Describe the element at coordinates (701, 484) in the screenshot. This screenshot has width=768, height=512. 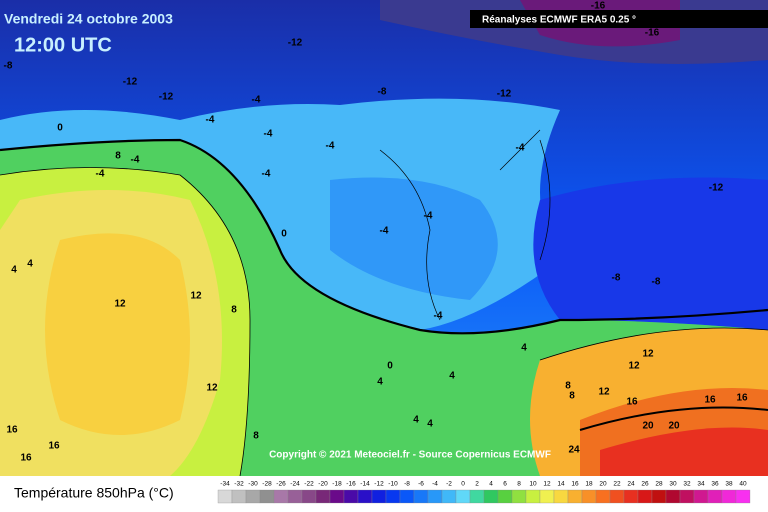
I see `legend-tick: 34` at that location.